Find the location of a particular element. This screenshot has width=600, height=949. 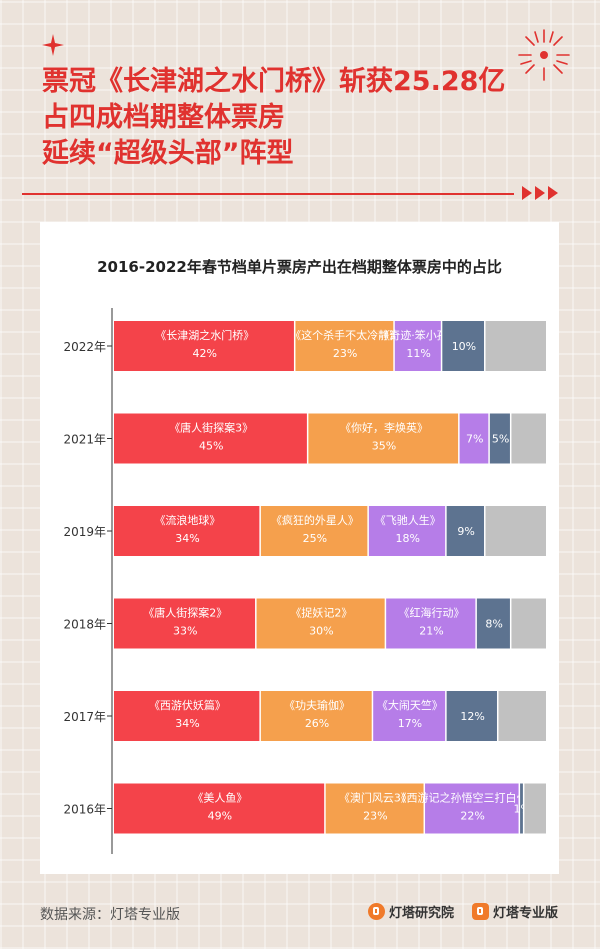

triple-arrow-icon is located at coordinates (540, 193).